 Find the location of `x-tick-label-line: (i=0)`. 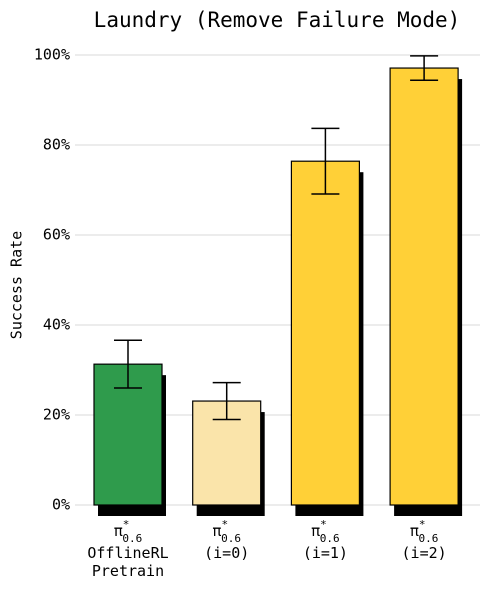

x-tick-label-line: (i=0) is located at coordinates (226, 553).